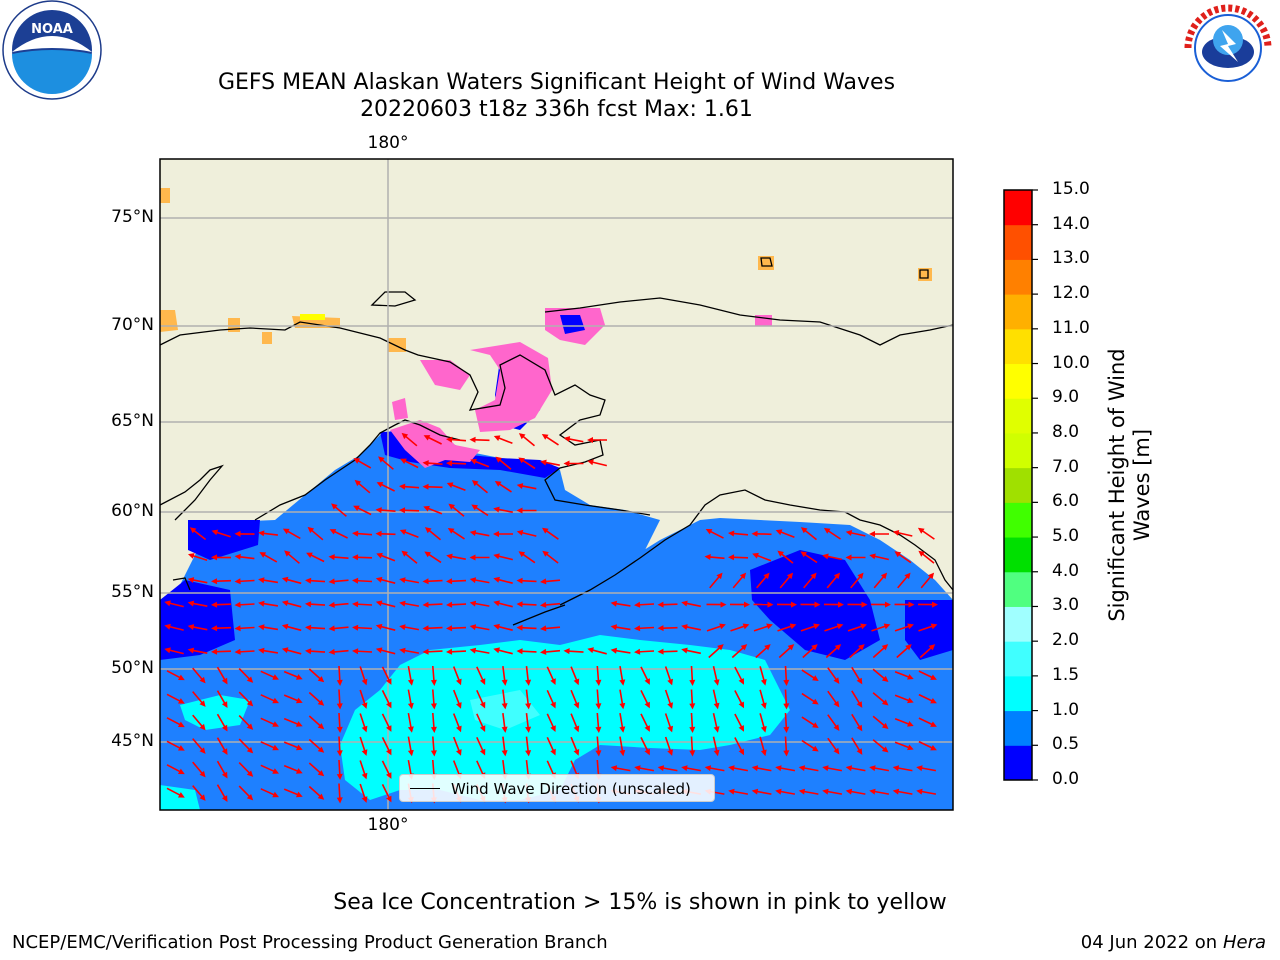 The height and width of the screenshot is (960, 1280). Describe the element at coordinates (1066, 640) in the screenshot. I see `colorbar-tick-label: 2.0` at that location.